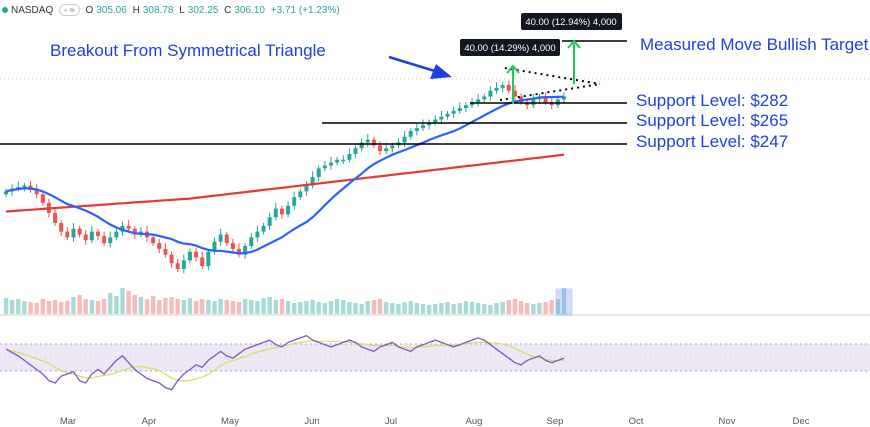  Describe the element at coordinates (712, 100) in the screenshot. I see `support-label-282: Support Level: $282` at that location.